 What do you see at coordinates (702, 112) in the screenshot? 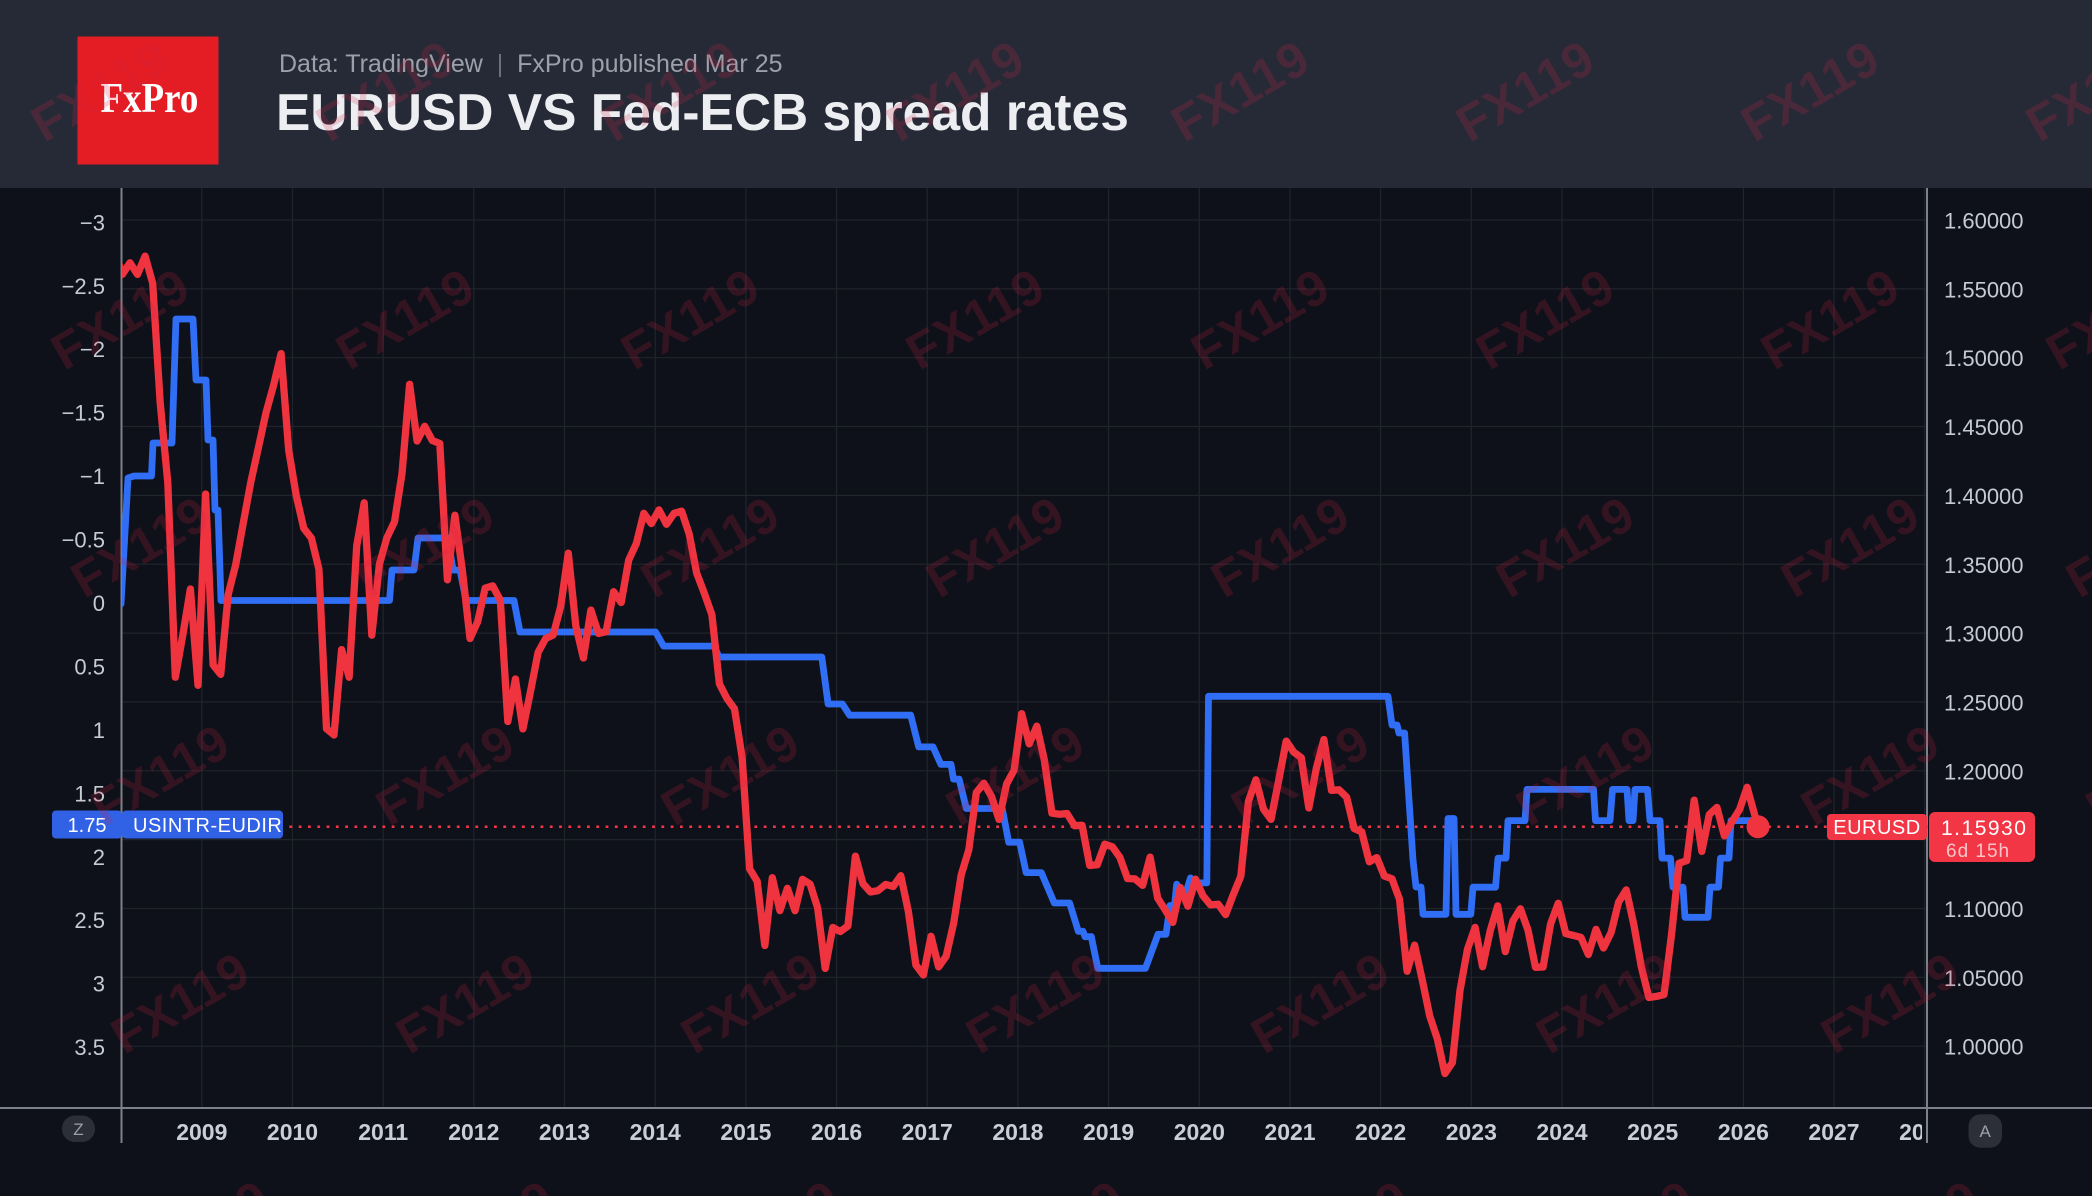
I see `svg-text: EURUSD VS Fed-ECB spread rates` at bounding box center [702, 112].